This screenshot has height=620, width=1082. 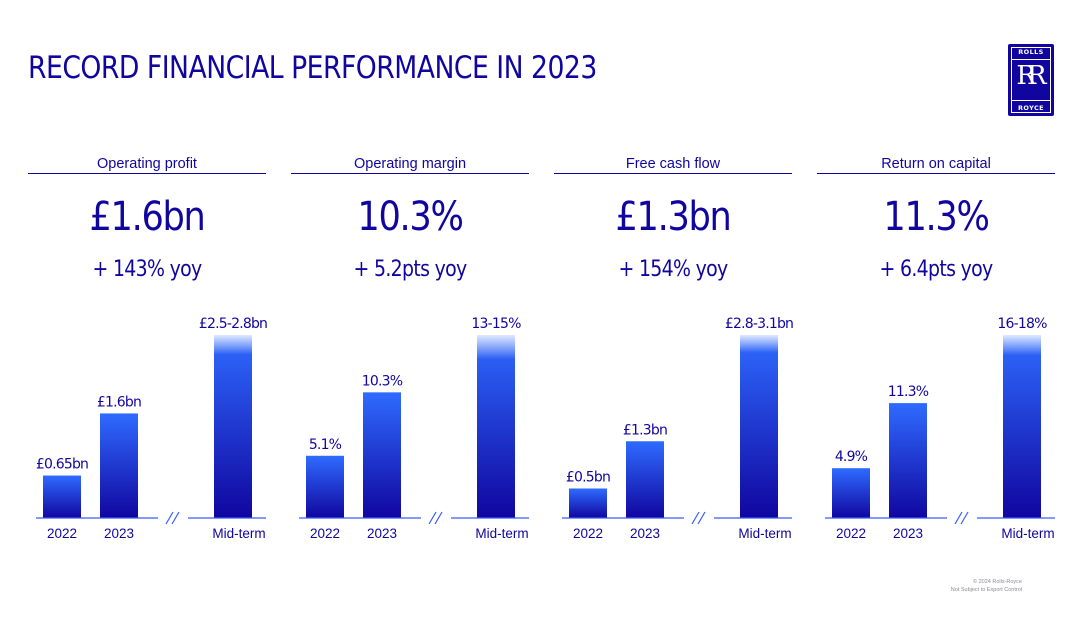 What do you see at coordinates (325, 445) in the screenshot?
I see `data-label: 5.1%` at bounding box center [325, 445].